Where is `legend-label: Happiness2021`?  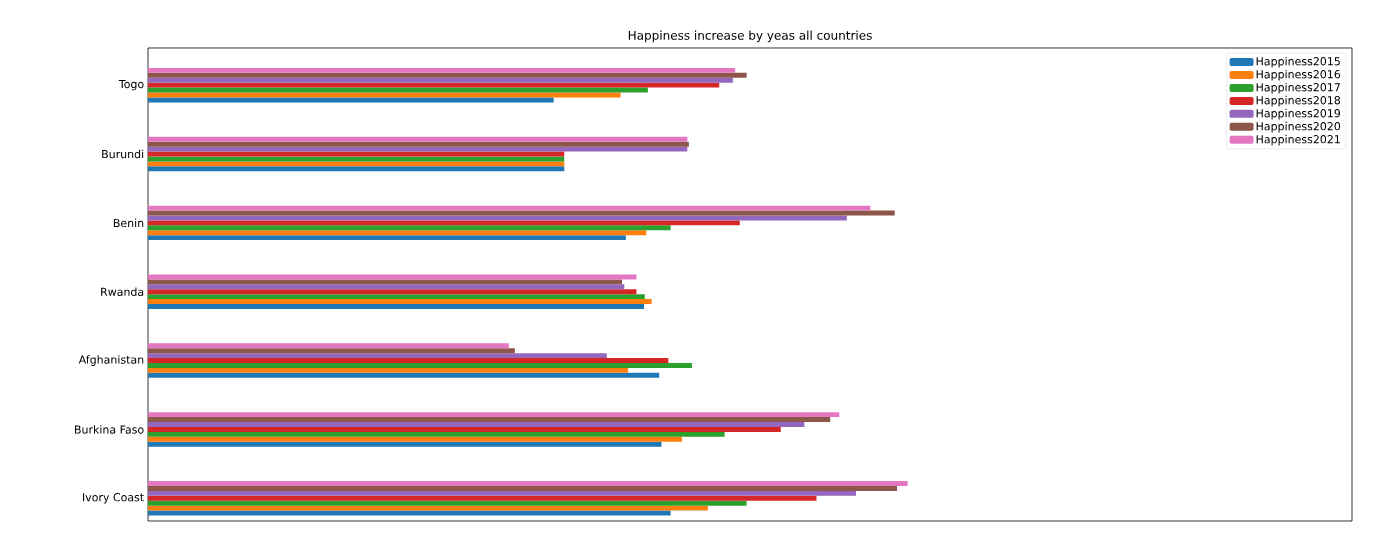 legend-label: Happiness2021 is located at coordinates (1298, 140).